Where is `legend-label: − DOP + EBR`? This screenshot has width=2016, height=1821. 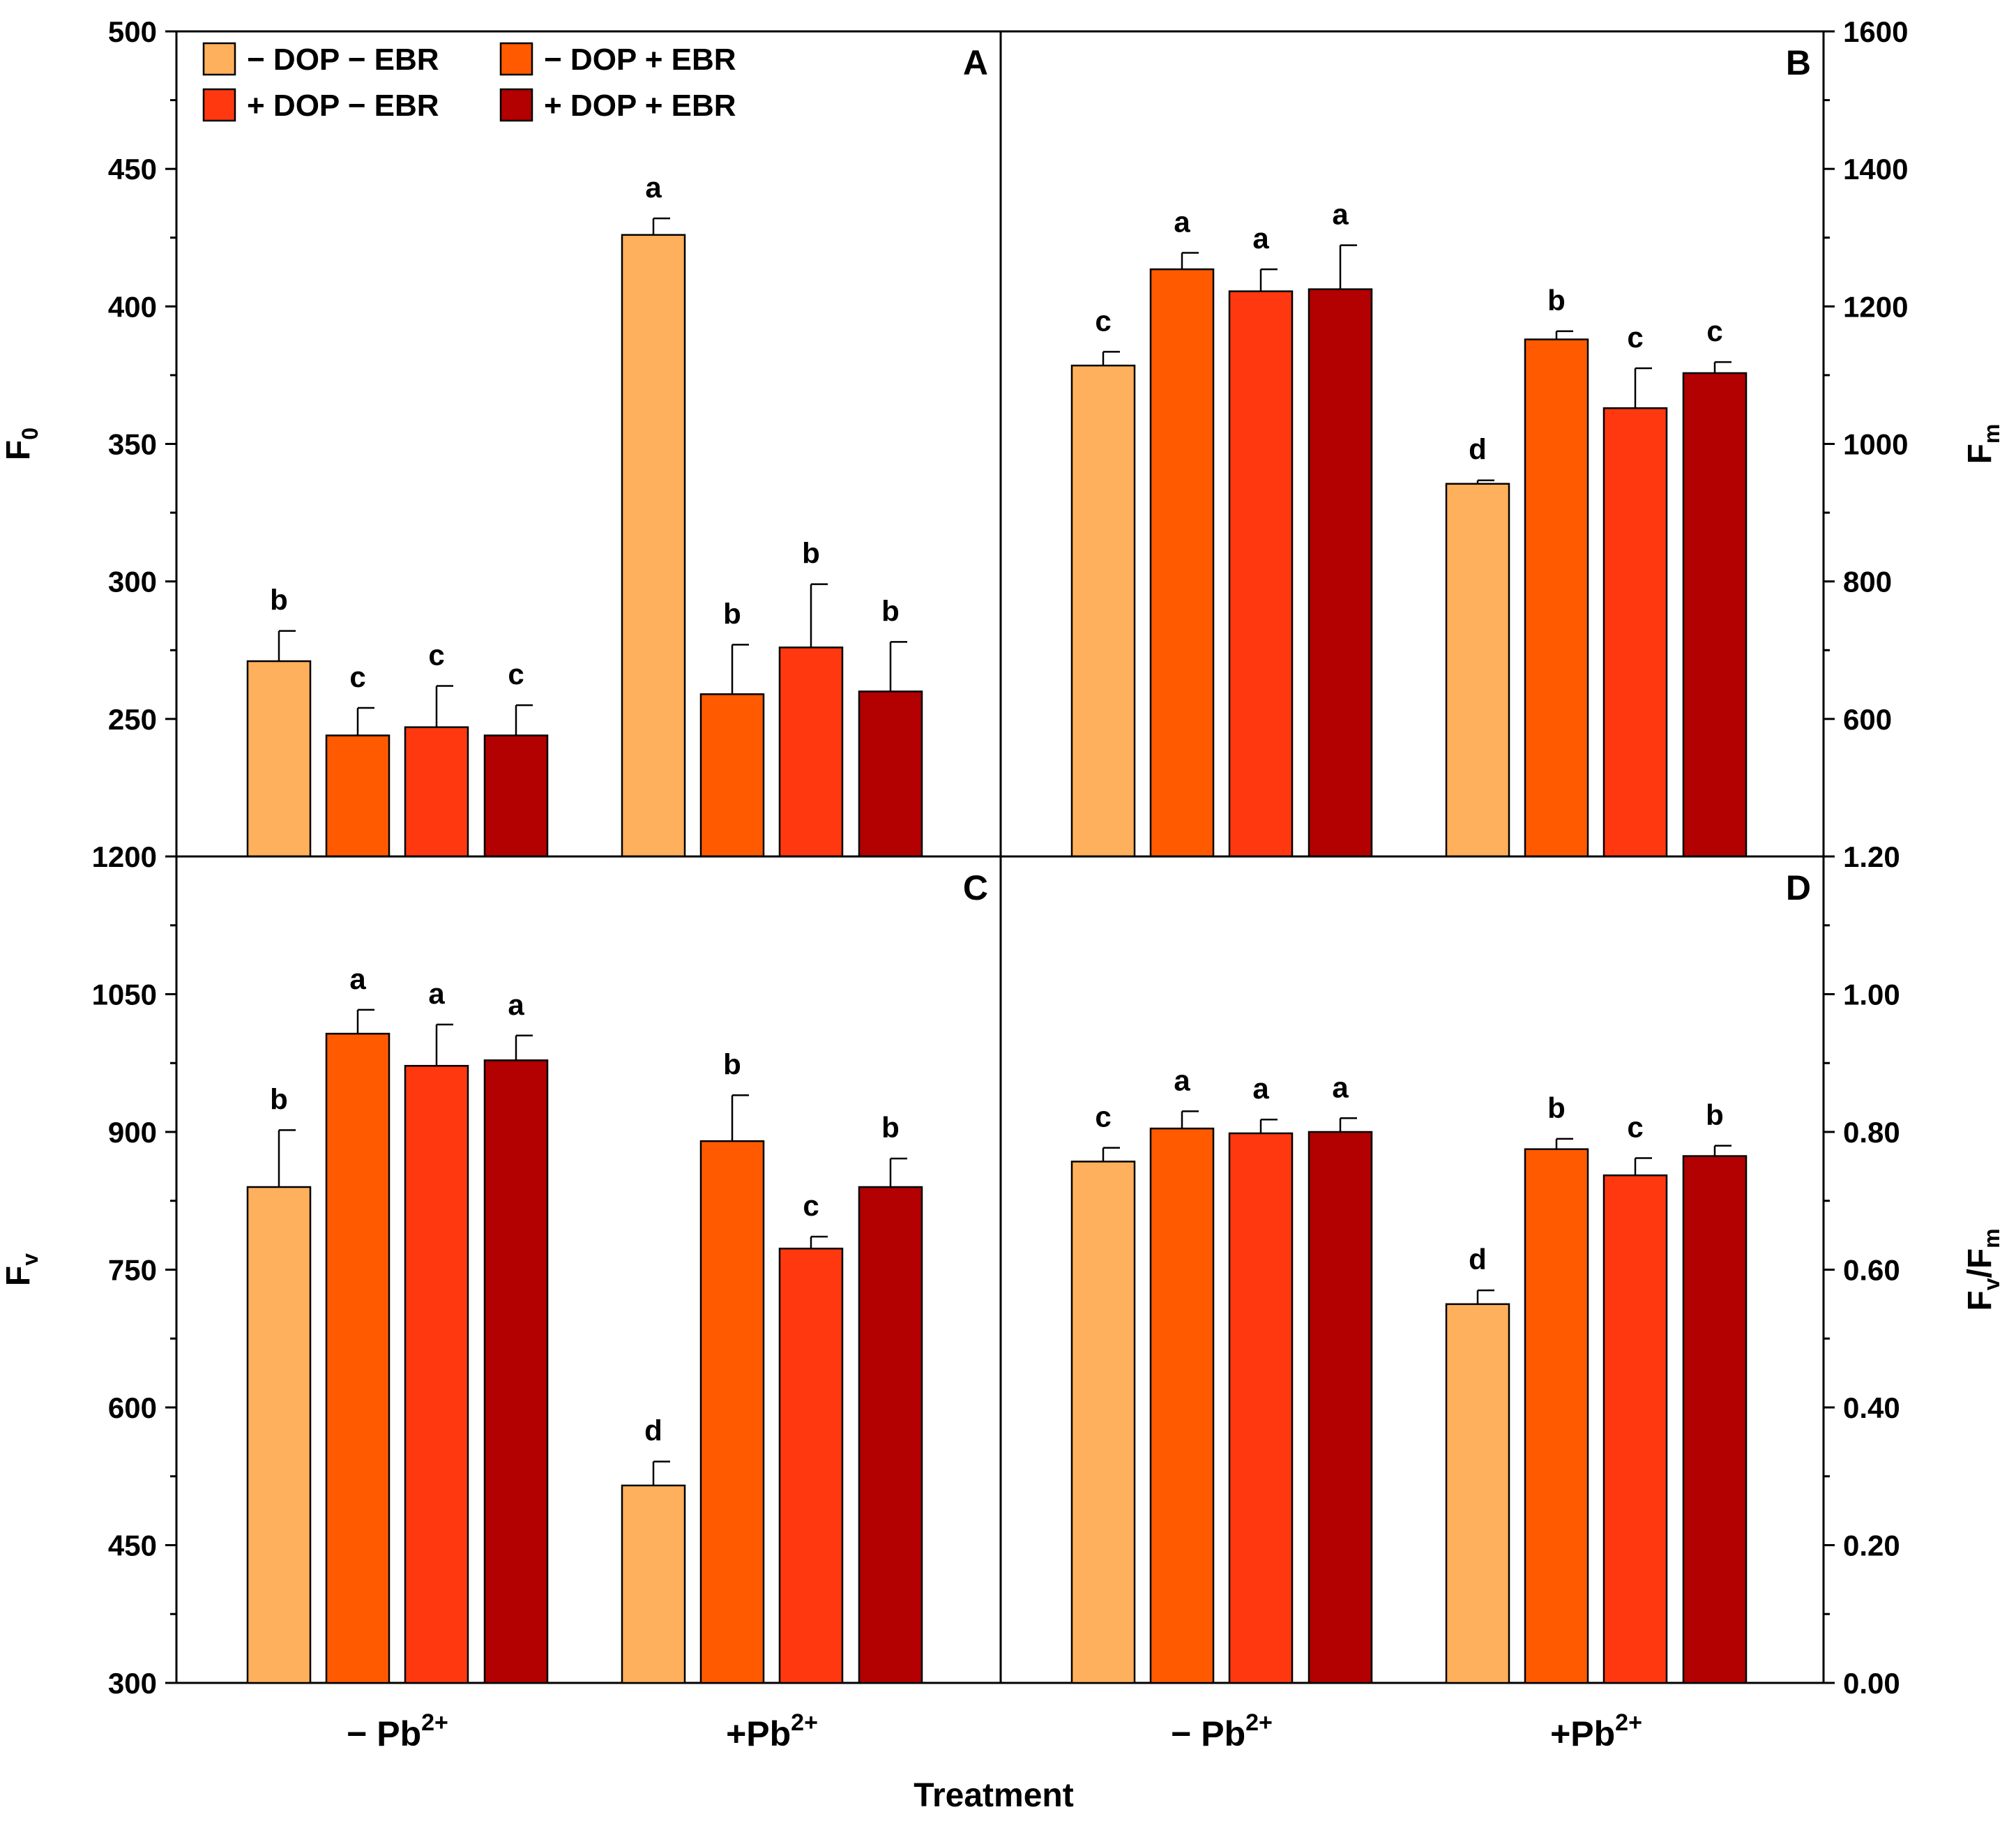 legend-label: − DOP + EBR is located at coordinates (640, 60).